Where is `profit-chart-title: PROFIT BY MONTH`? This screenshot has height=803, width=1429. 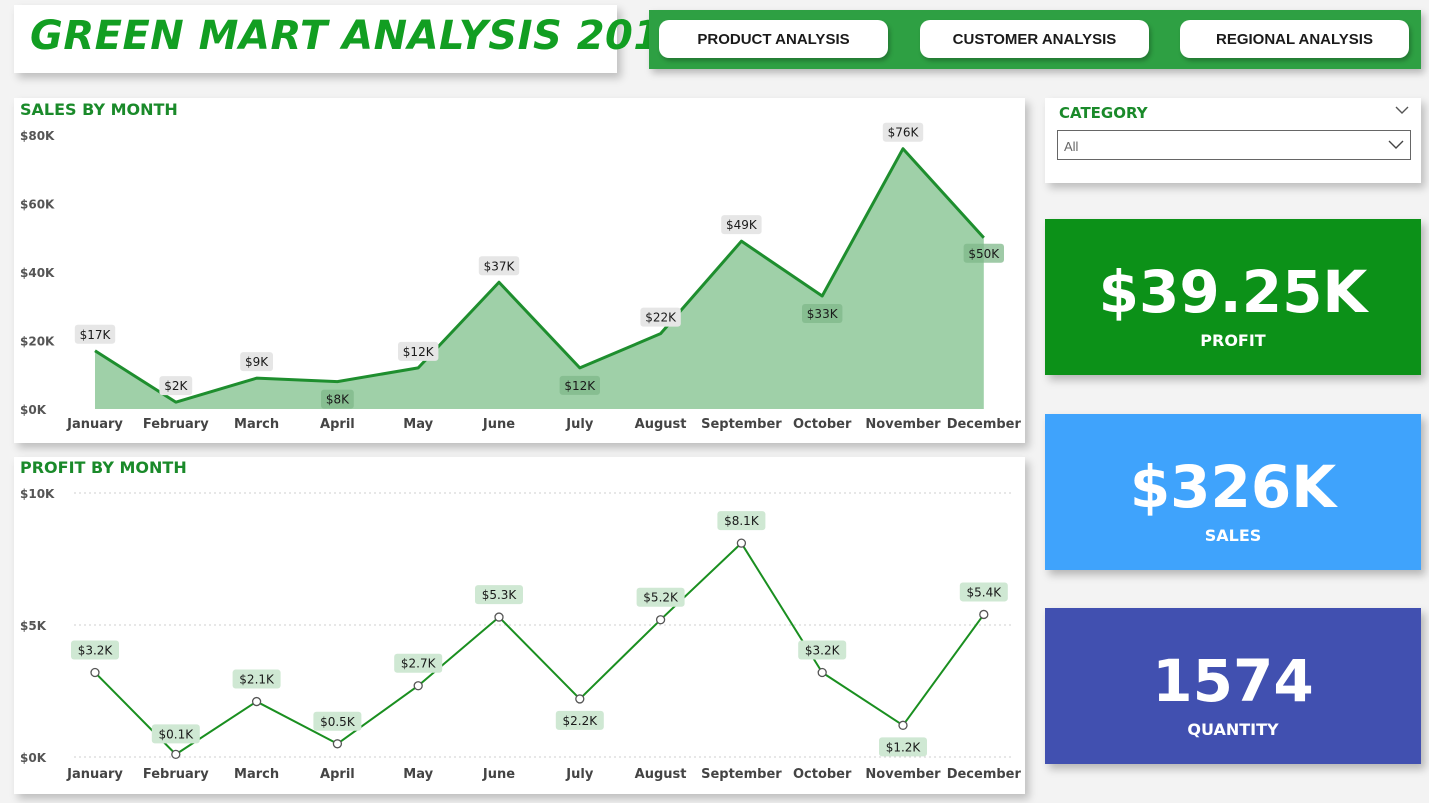 profit-chart-title: PROFIT BY MONTH is located at coordinates (103, 467).